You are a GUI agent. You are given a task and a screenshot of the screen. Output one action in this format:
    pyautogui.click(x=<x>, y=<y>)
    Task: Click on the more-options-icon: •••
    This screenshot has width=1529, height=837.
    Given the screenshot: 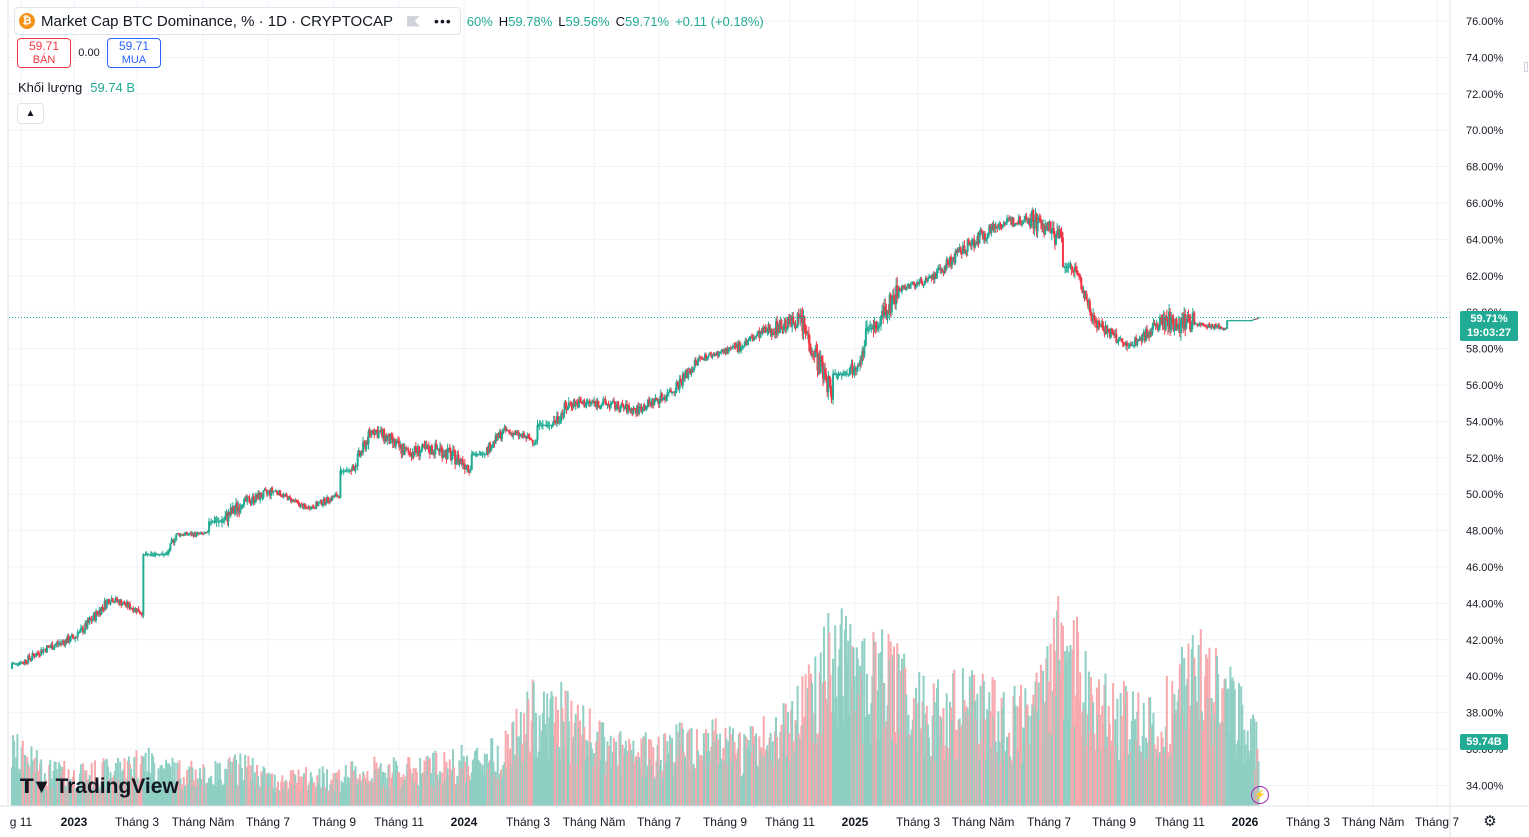 What is the action you would take?
    pyautogui.click(x=443, y=21)
    